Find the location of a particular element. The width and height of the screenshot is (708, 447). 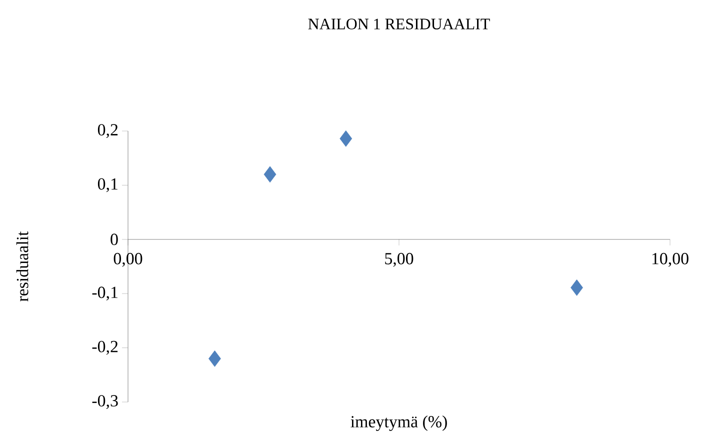

chart-title: NAILON 1 RESIDUAALIT is located at coordinates (399, 24).